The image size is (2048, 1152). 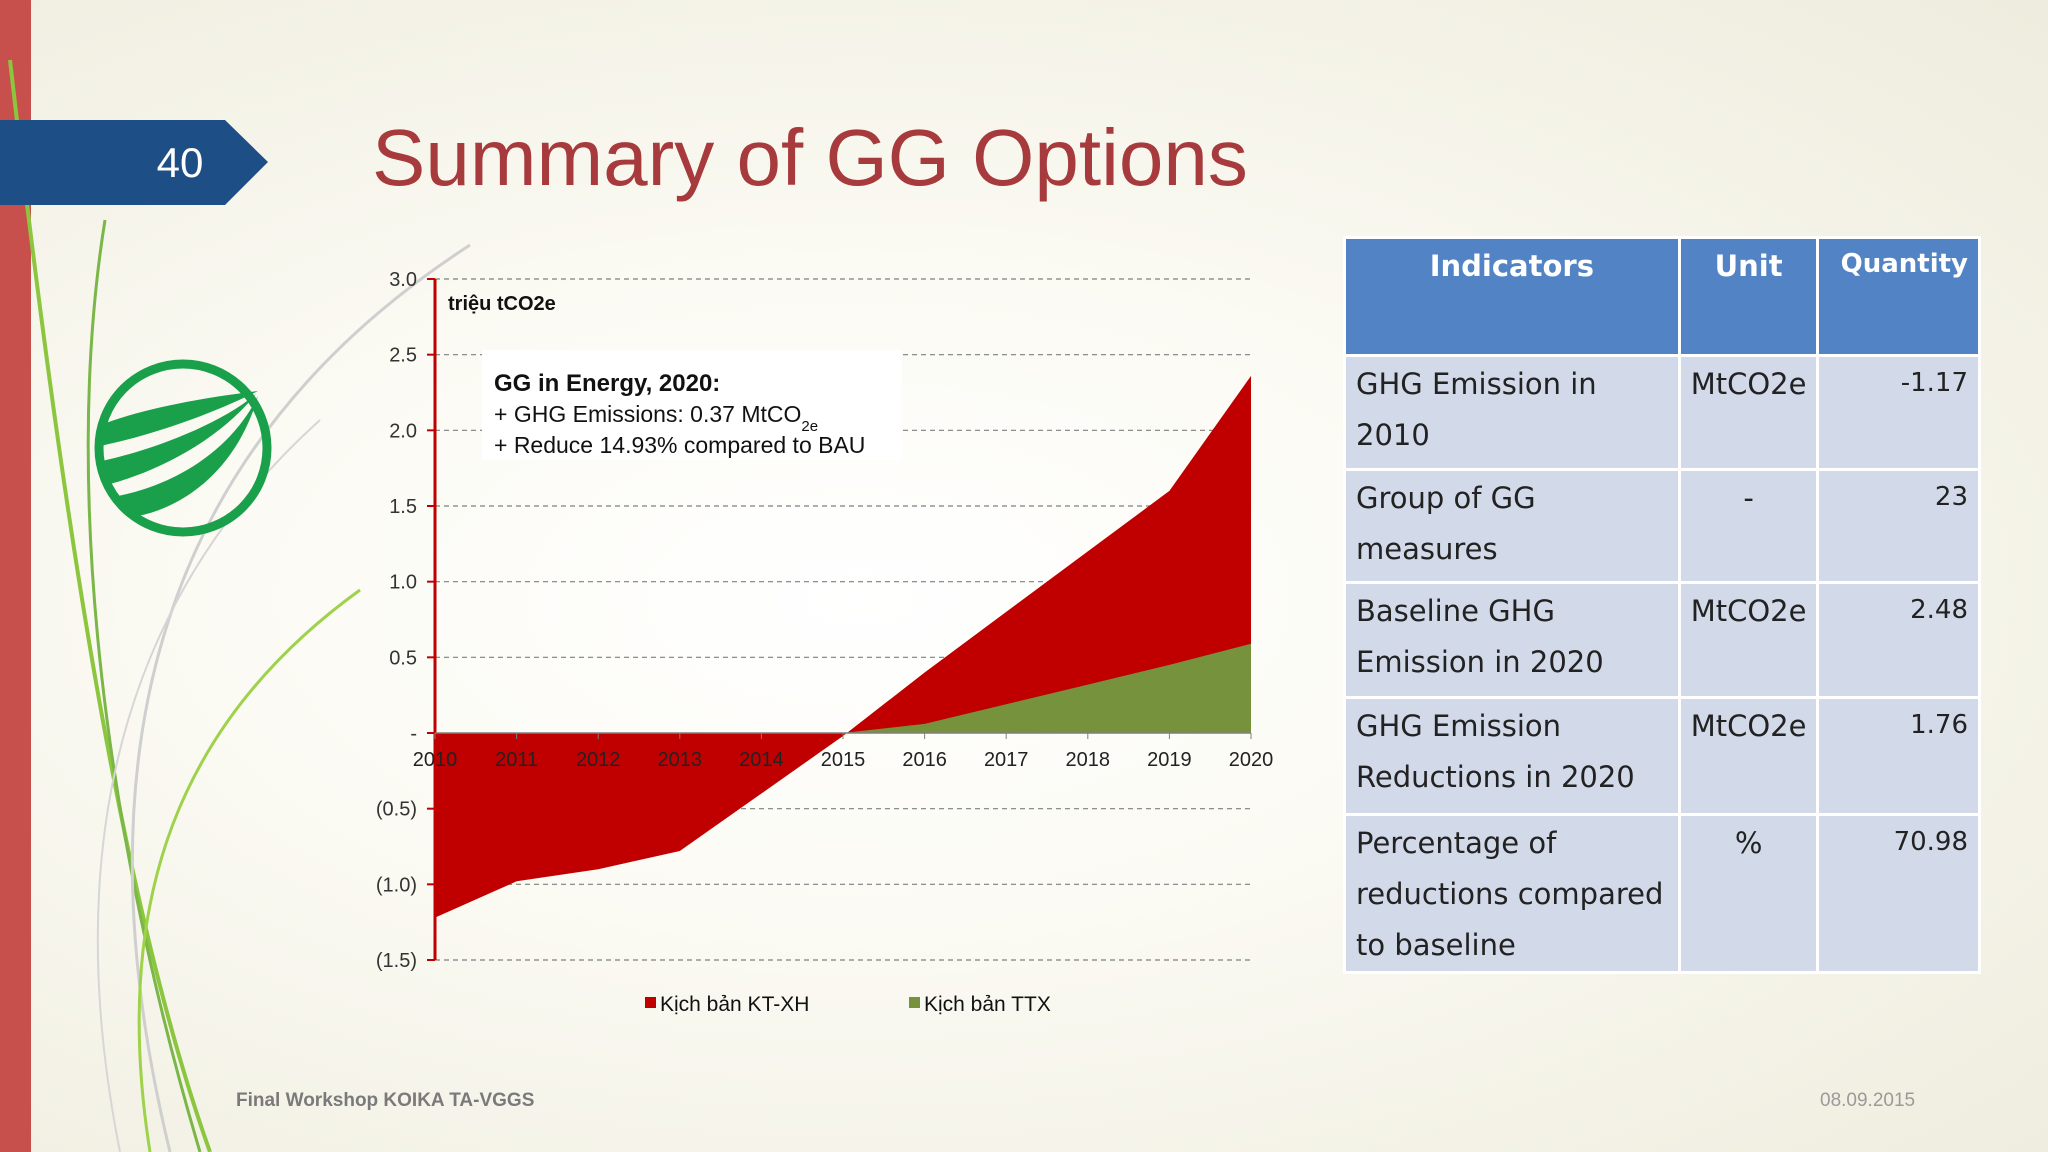 I want to click on x-tick-label: 2020, so click(x=1251, y=760).